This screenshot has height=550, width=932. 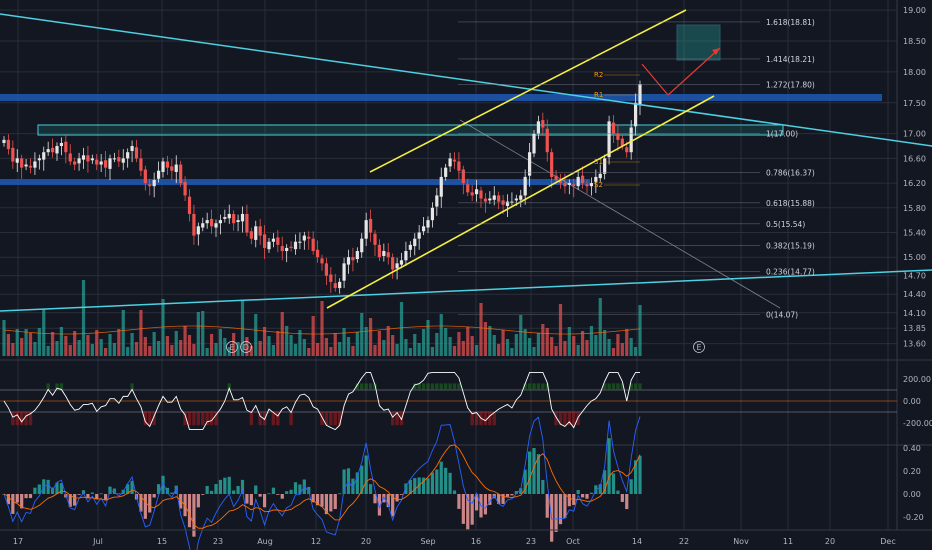 What do you see at coordinates (246, 347) in the screenshot?
I see `event-marker-circle` at bounding box center [246, 347].